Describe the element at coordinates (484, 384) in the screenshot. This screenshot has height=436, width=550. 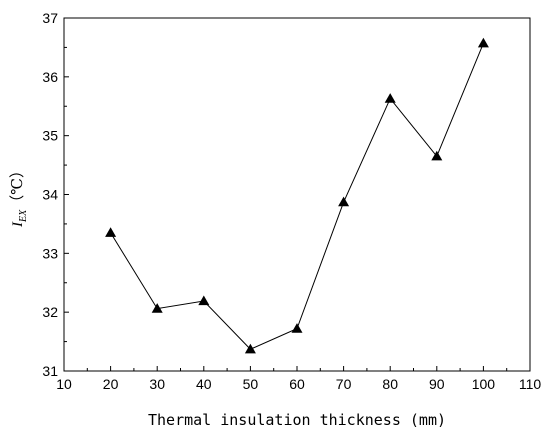
I see `x-tick-label: 100` at that location.